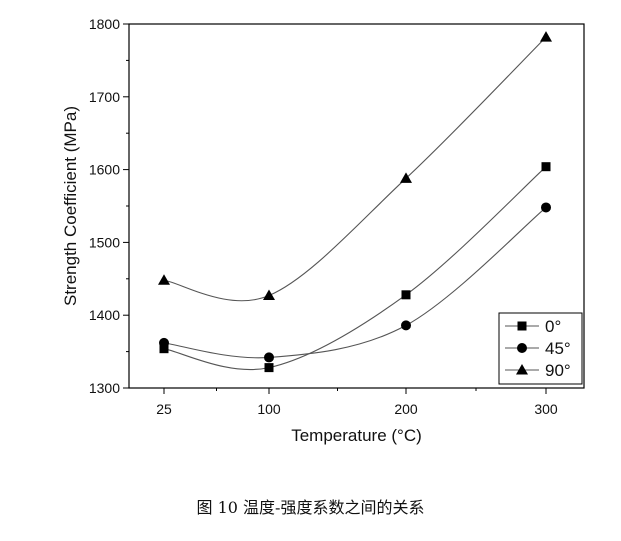  Describe the element at coordinates (104, 388) in the screenshot. I see `y-tick-label: 1300` at that location.